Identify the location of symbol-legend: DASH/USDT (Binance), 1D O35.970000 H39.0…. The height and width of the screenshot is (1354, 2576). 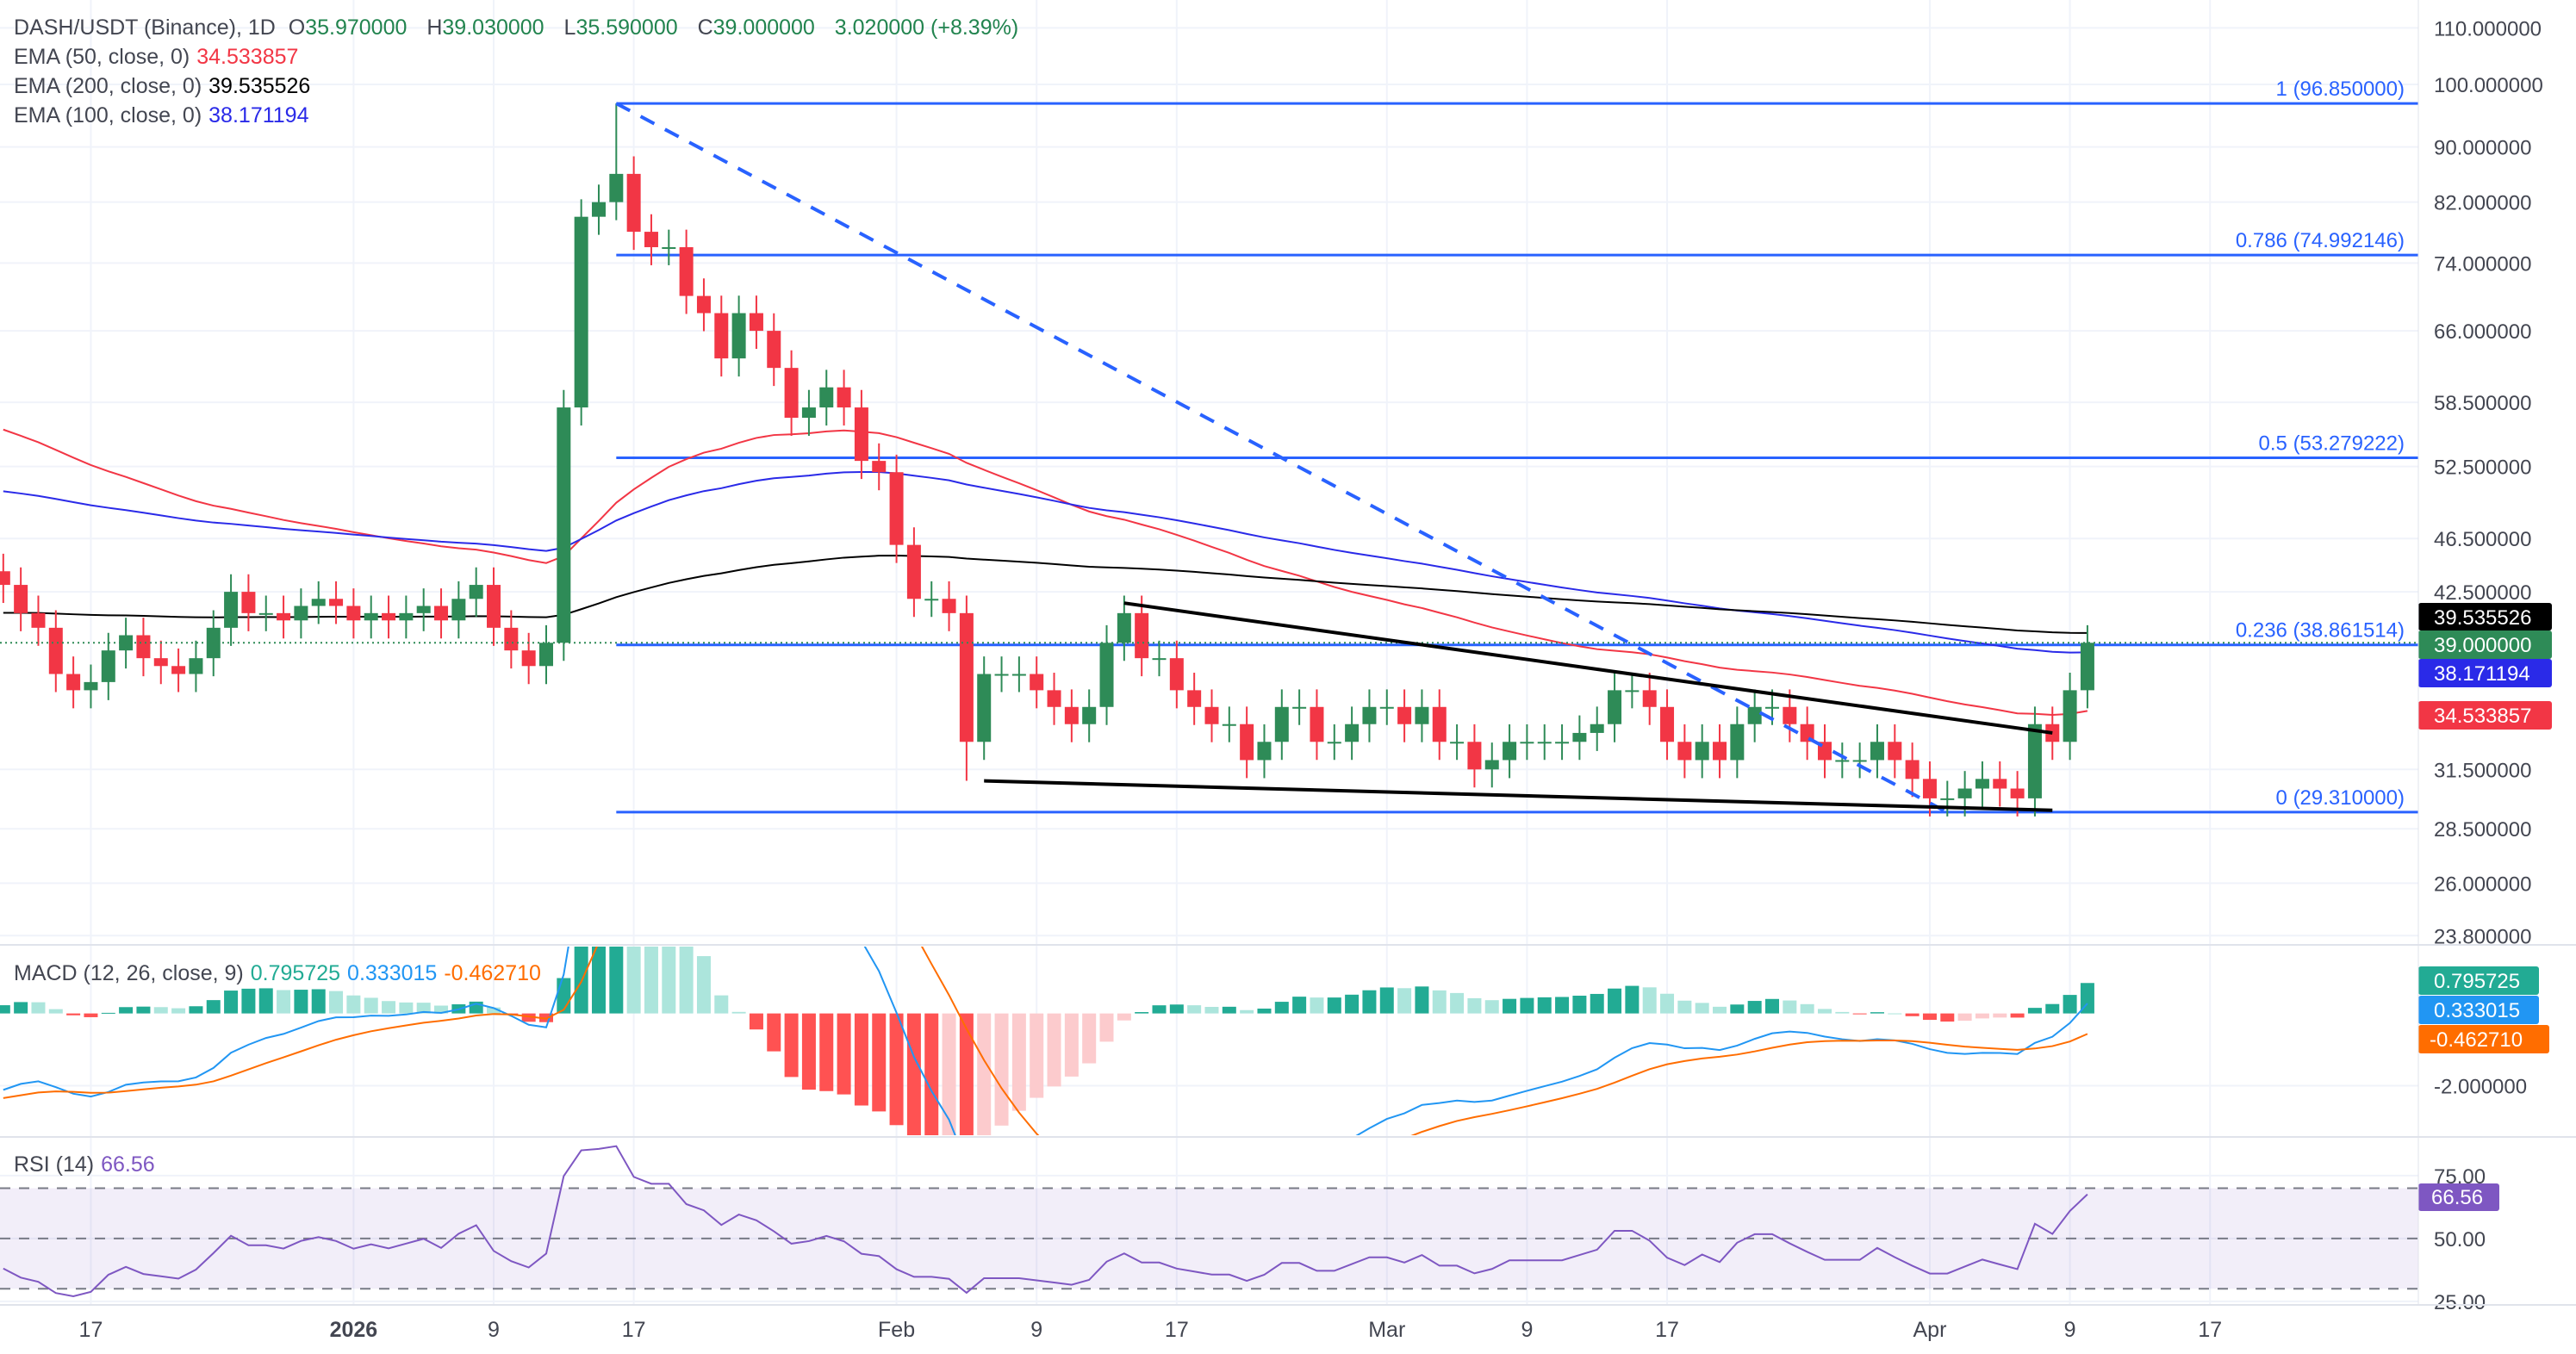
(519, 27).